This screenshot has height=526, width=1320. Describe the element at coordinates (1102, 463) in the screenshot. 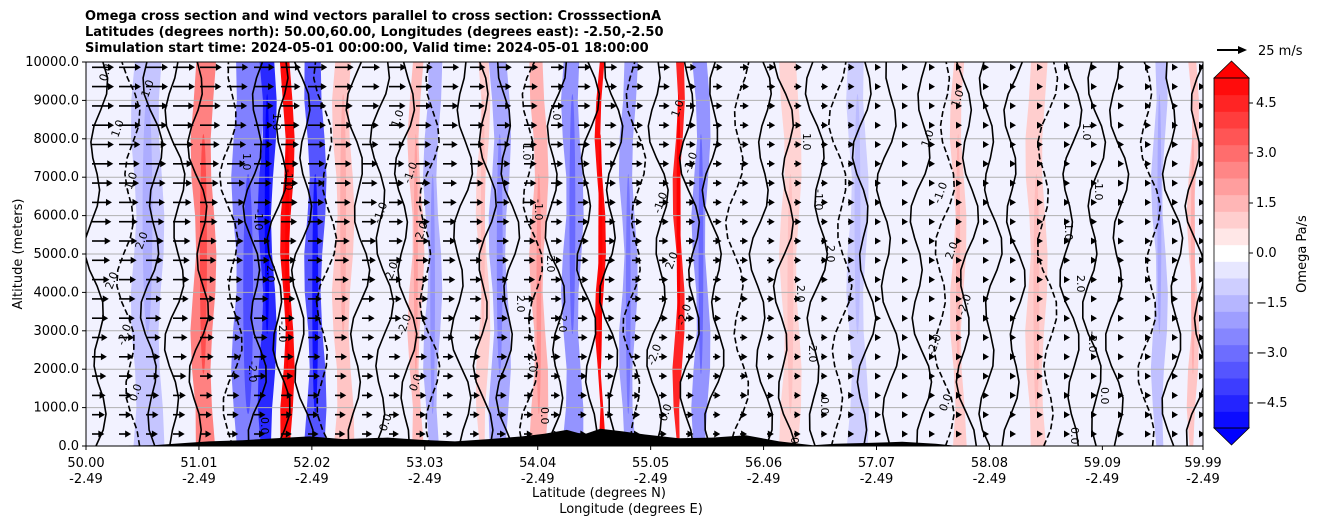

I see `x-tick-label-latitude: 59.09` at that location.